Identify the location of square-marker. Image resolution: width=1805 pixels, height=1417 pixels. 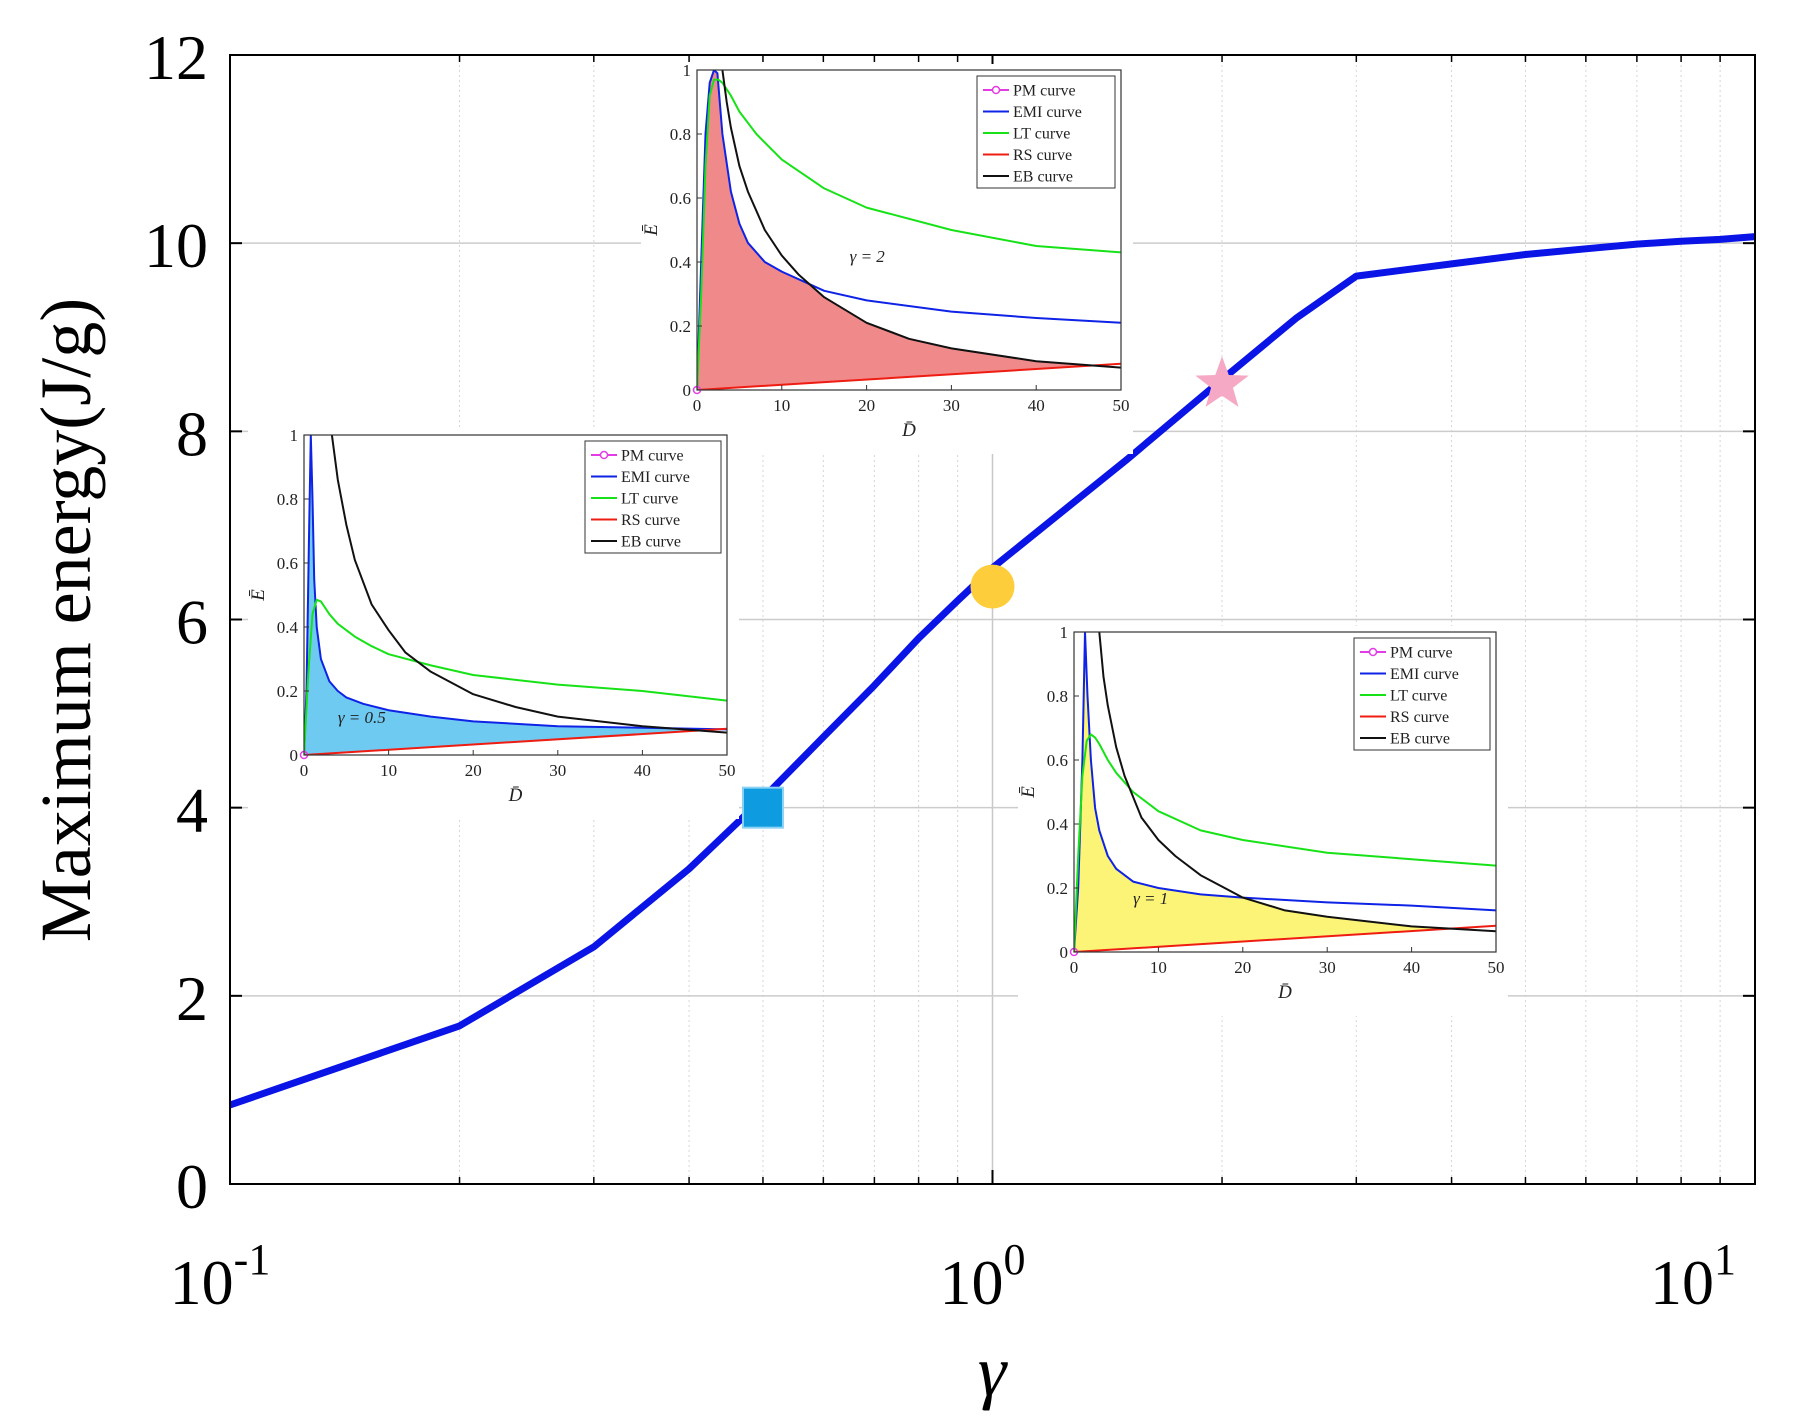
(762, 807).